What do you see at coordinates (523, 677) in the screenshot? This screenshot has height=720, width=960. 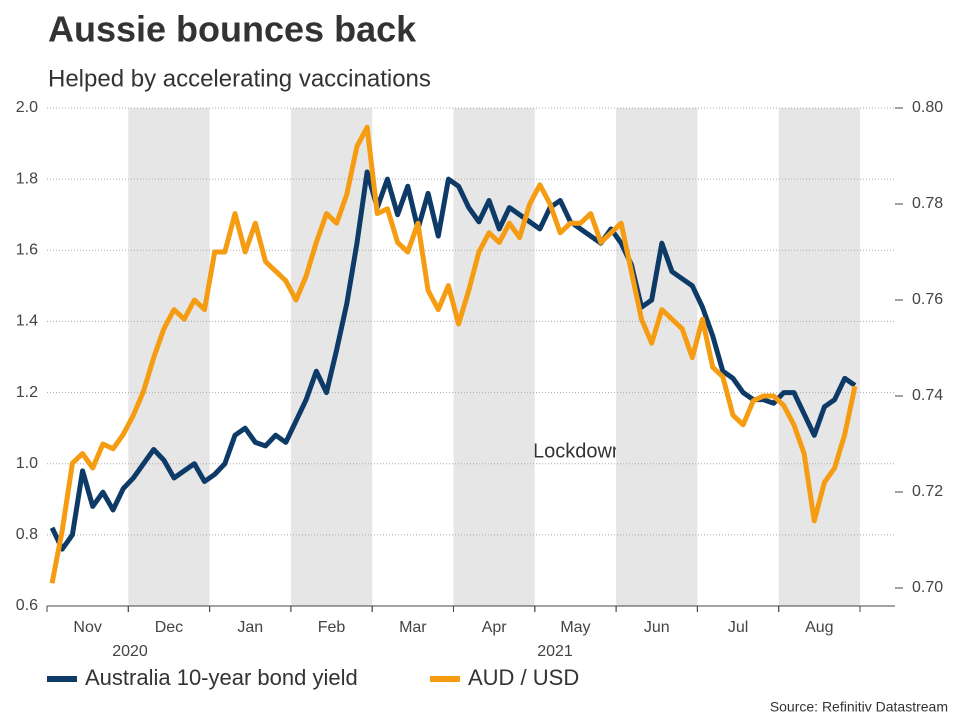 I see `legend-label: AUD / USD` at bounding box center [523, 677].